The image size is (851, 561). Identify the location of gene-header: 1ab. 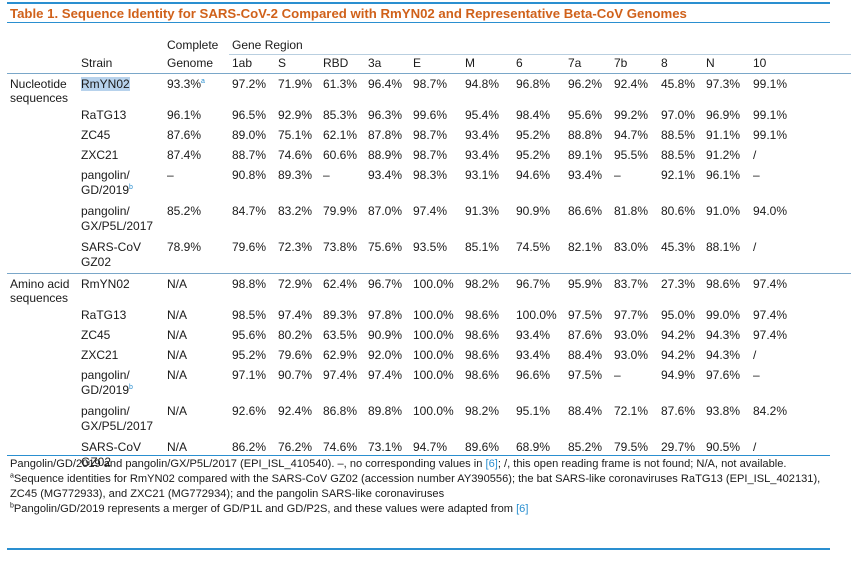
(252, 64).